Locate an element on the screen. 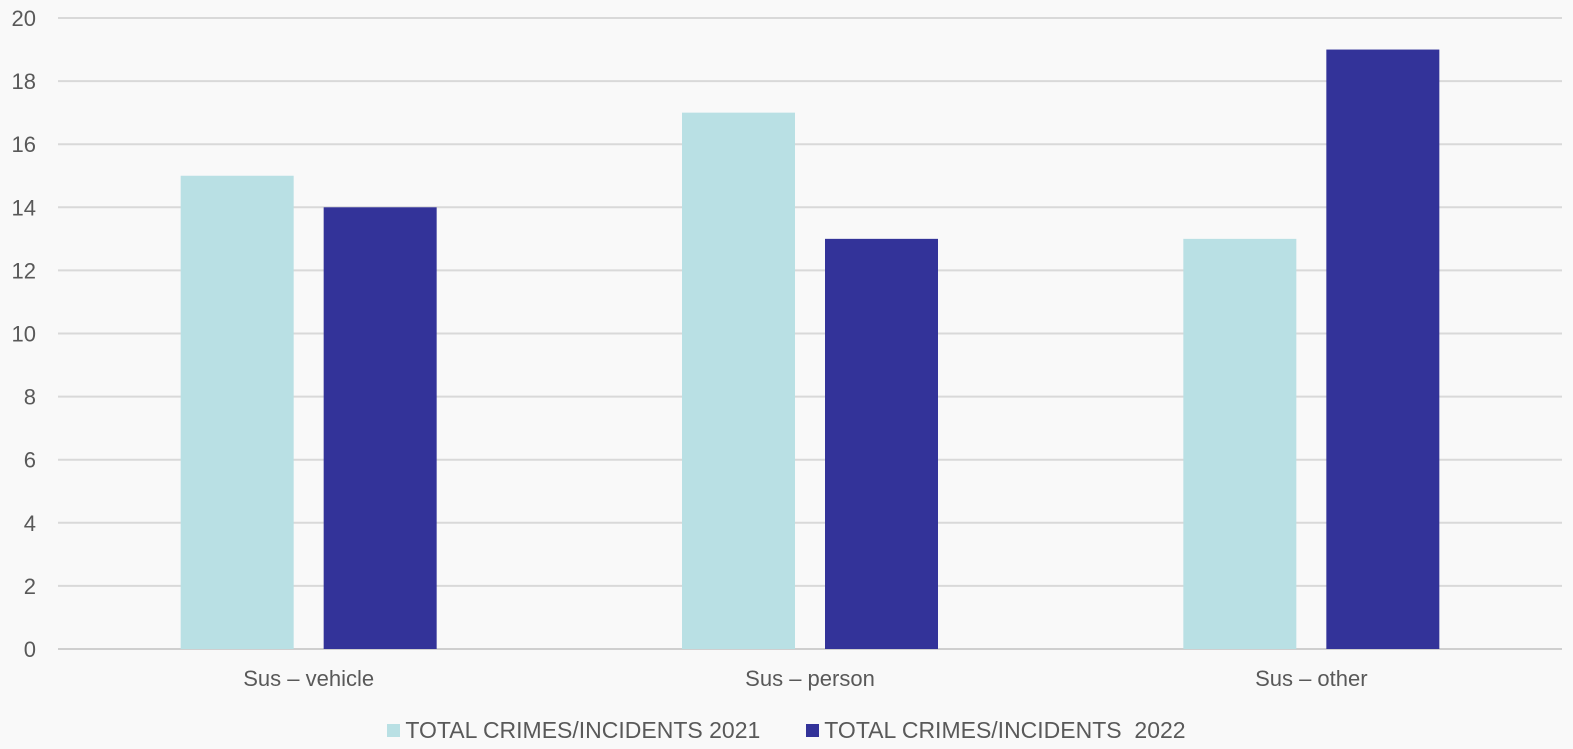 This screenshot has width=1573, height=749. y-tick-label: 2 is located at coordinates (30, 586).